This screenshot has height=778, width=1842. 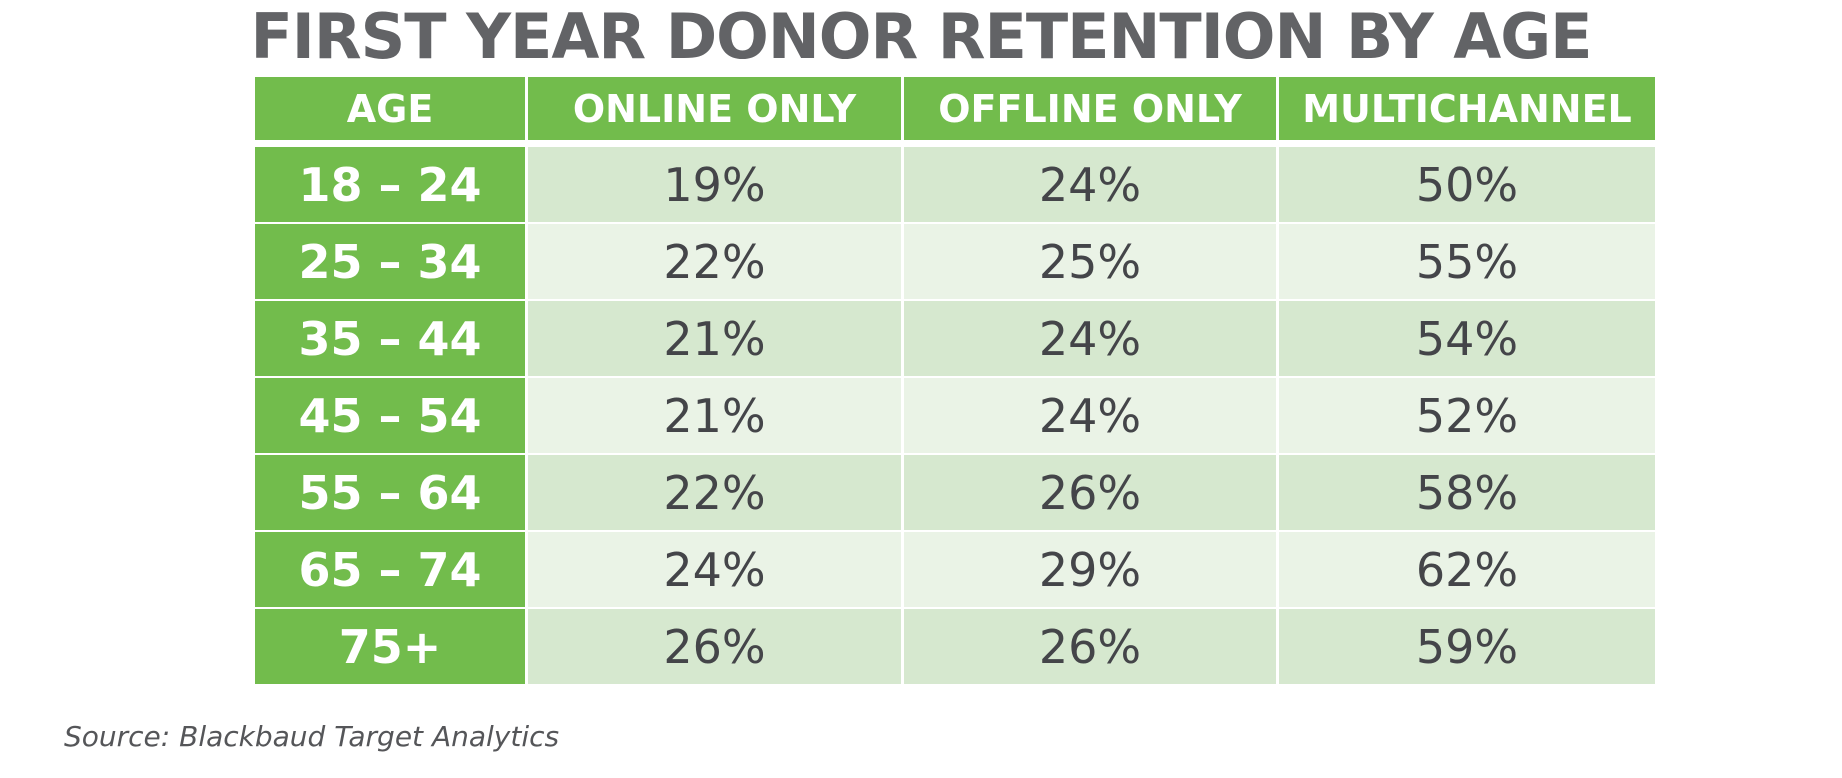 I want to click on cell-offline-only: 29%, so click(x=1091, y=569).